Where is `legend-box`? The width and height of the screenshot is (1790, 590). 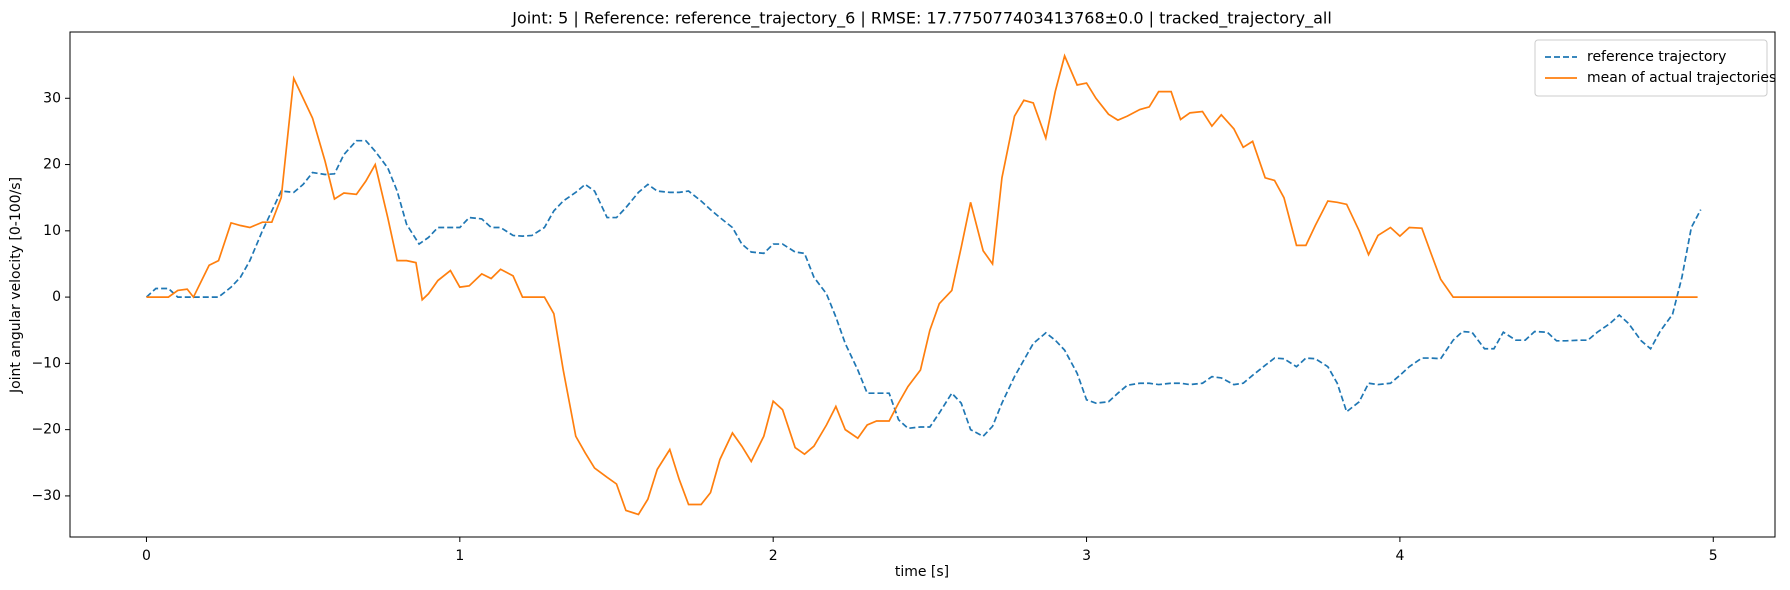 legend-box is located at coordinates (1651, 68).